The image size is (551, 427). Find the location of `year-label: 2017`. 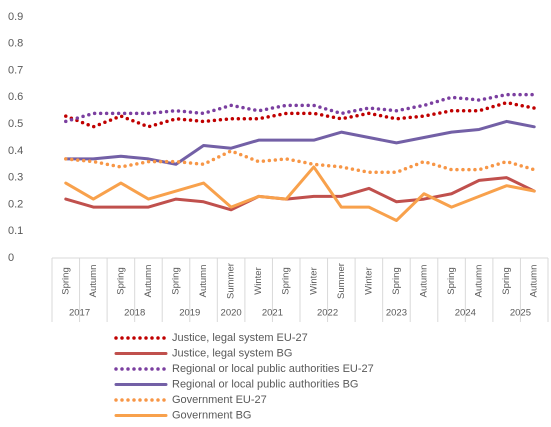

year-label: 2017 is located at coordinates (79, 313).